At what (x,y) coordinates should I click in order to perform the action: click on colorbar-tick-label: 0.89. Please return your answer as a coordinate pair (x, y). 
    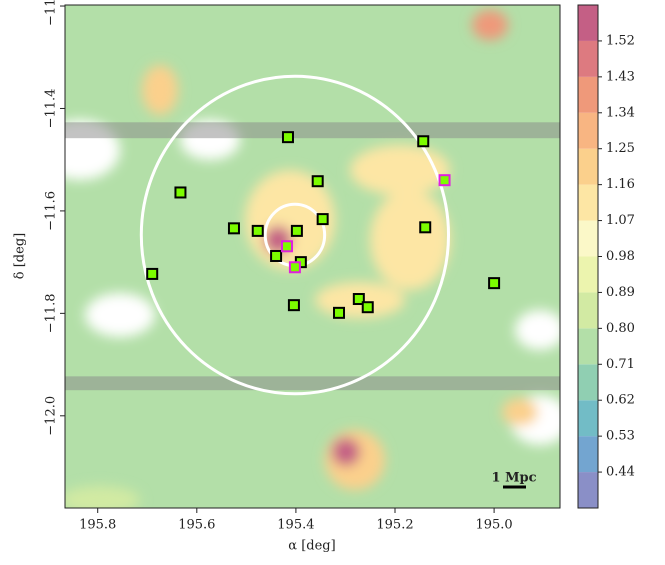
    Looking at the image, I should click on (620, 292).